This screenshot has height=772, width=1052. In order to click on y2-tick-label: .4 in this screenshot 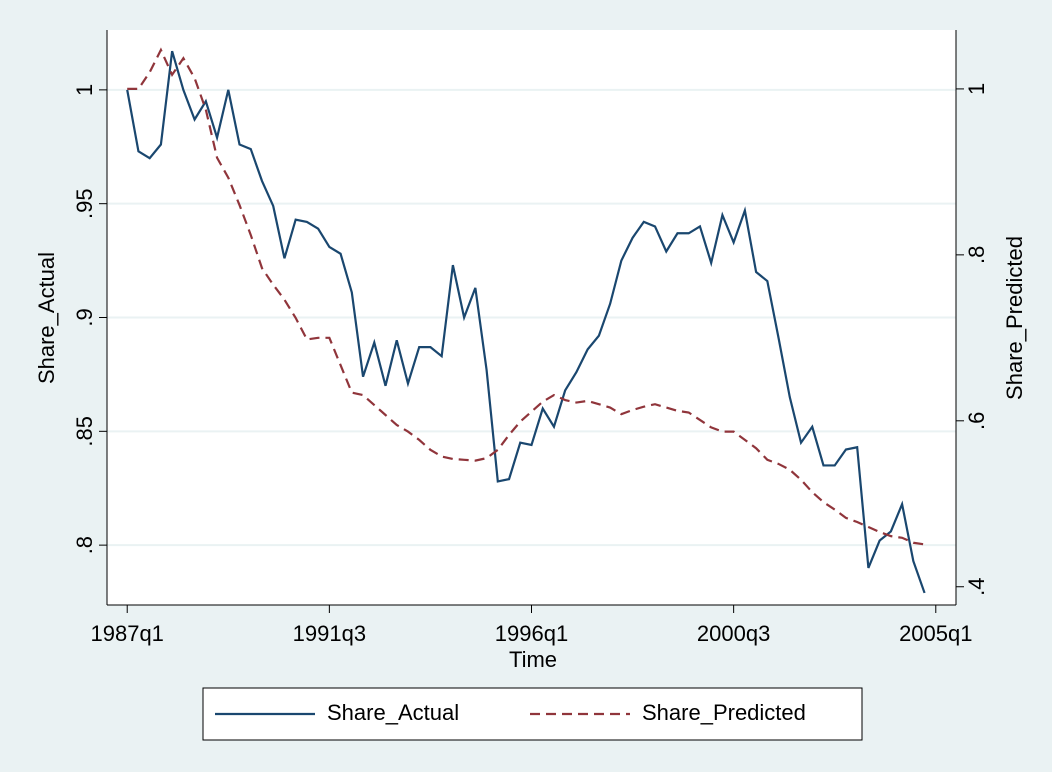, I will do `click(976, 587)`.